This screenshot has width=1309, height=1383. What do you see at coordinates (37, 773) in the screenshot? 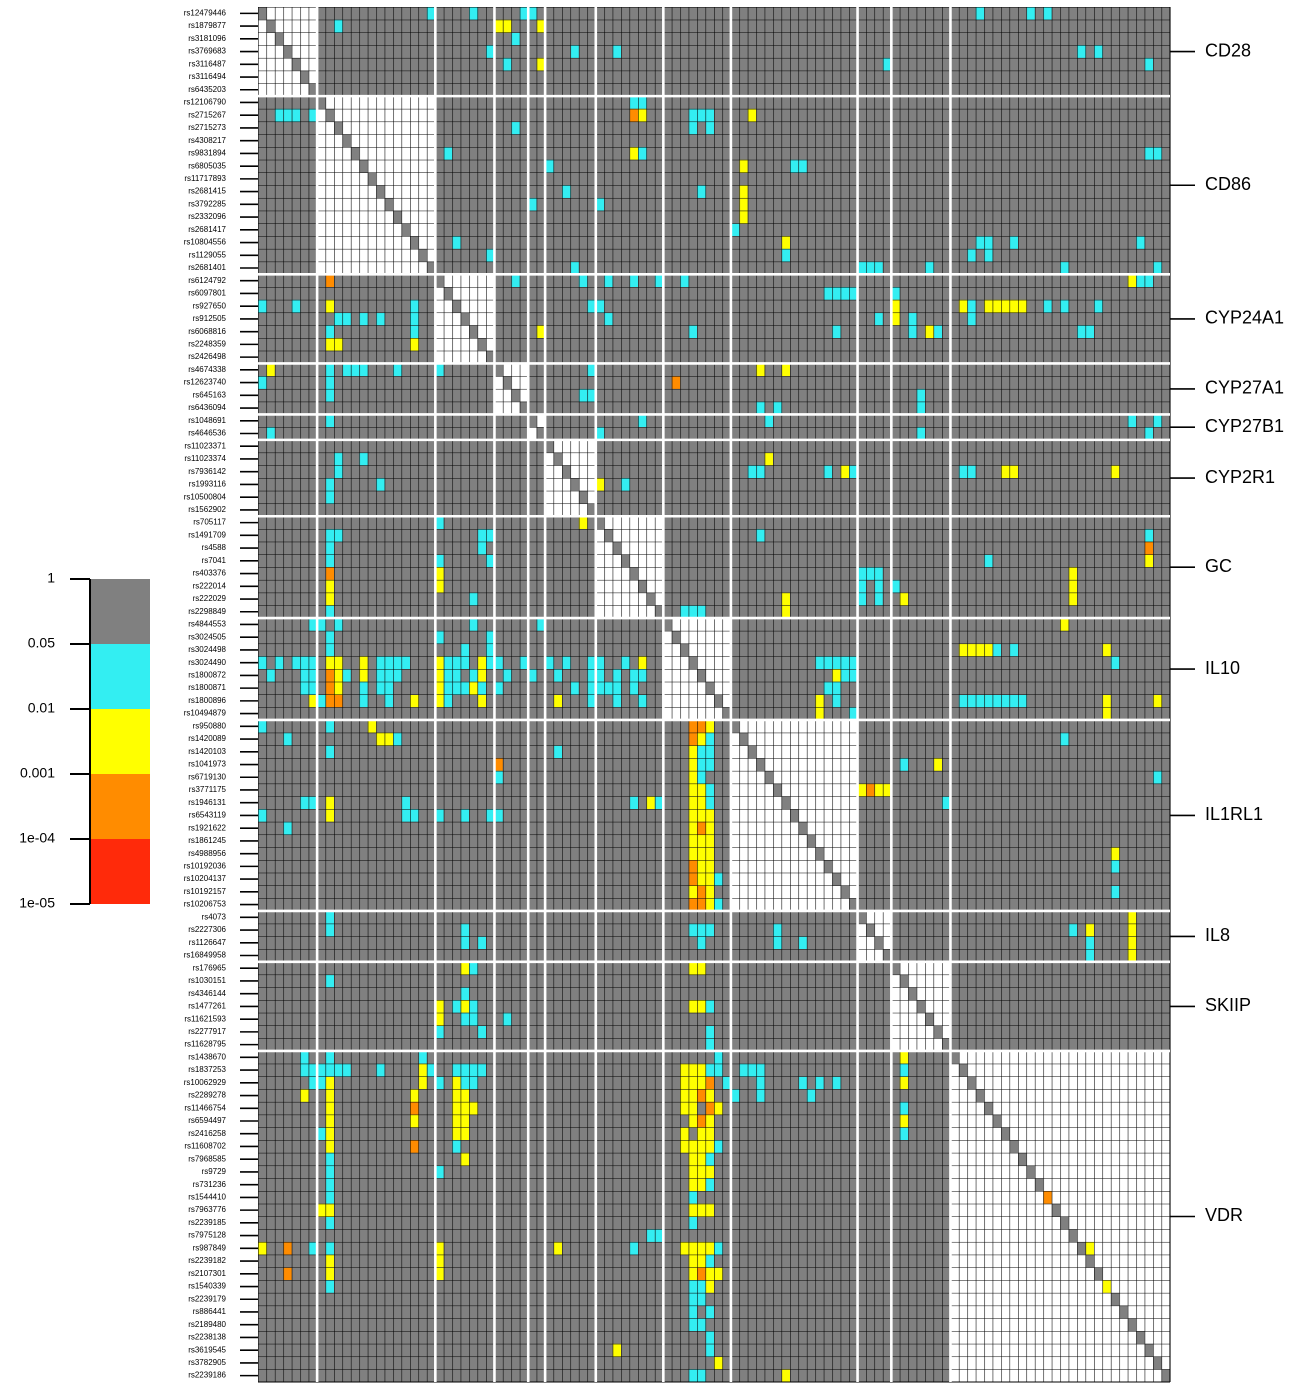
I see `legend-tick-label: 0.001` at bounding box center [37, 773].